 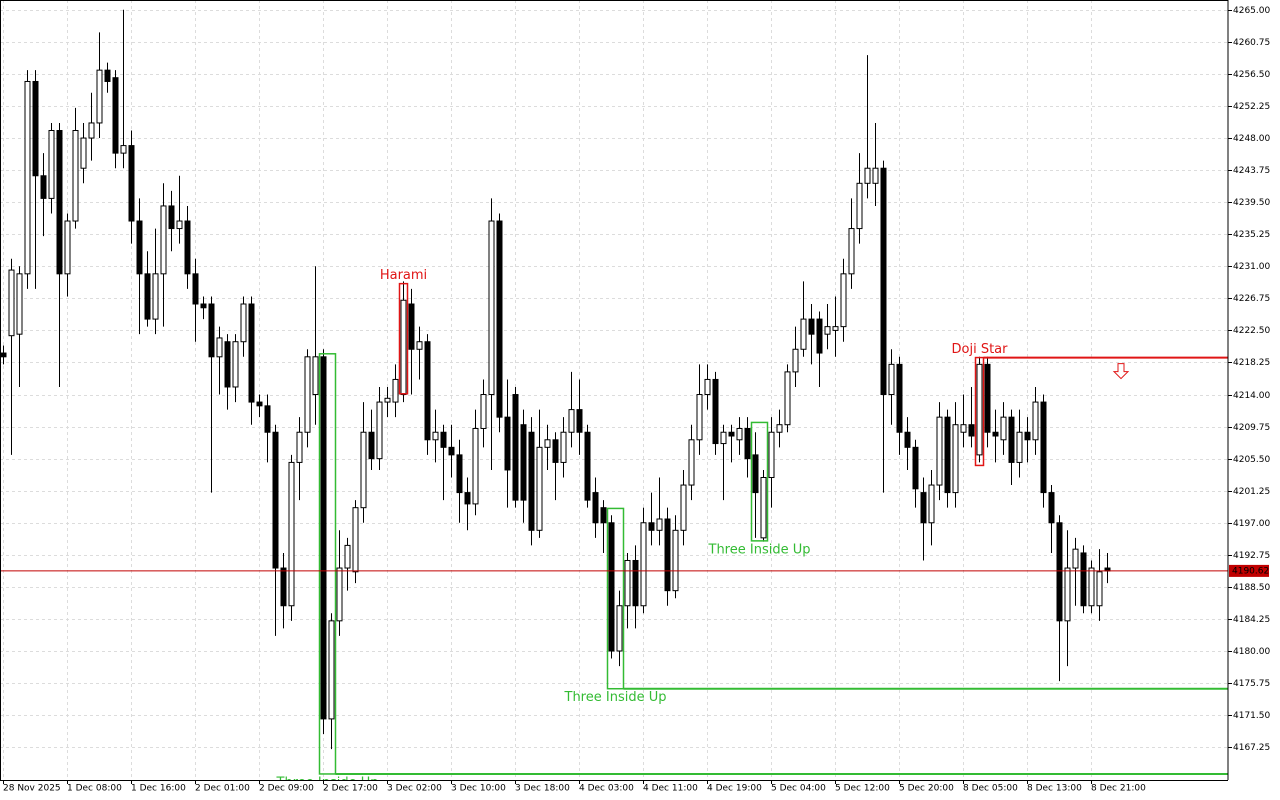 What do you see at coordinates (1251, 203) in the screenshot?
I see `y-tick-label: 4239.50` at bounding box center [1251, 203].